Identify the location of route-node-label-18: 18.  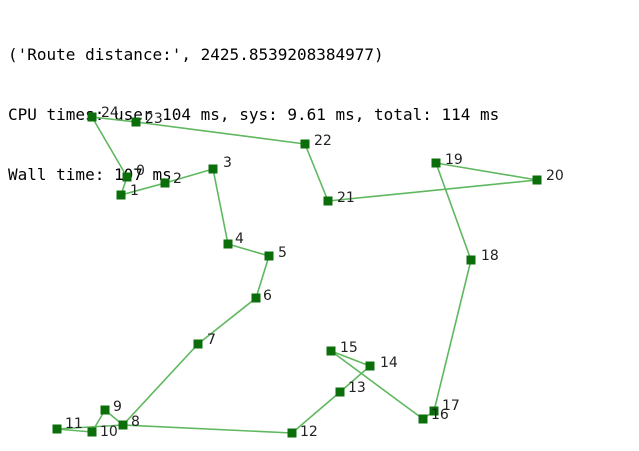
(490, 256).